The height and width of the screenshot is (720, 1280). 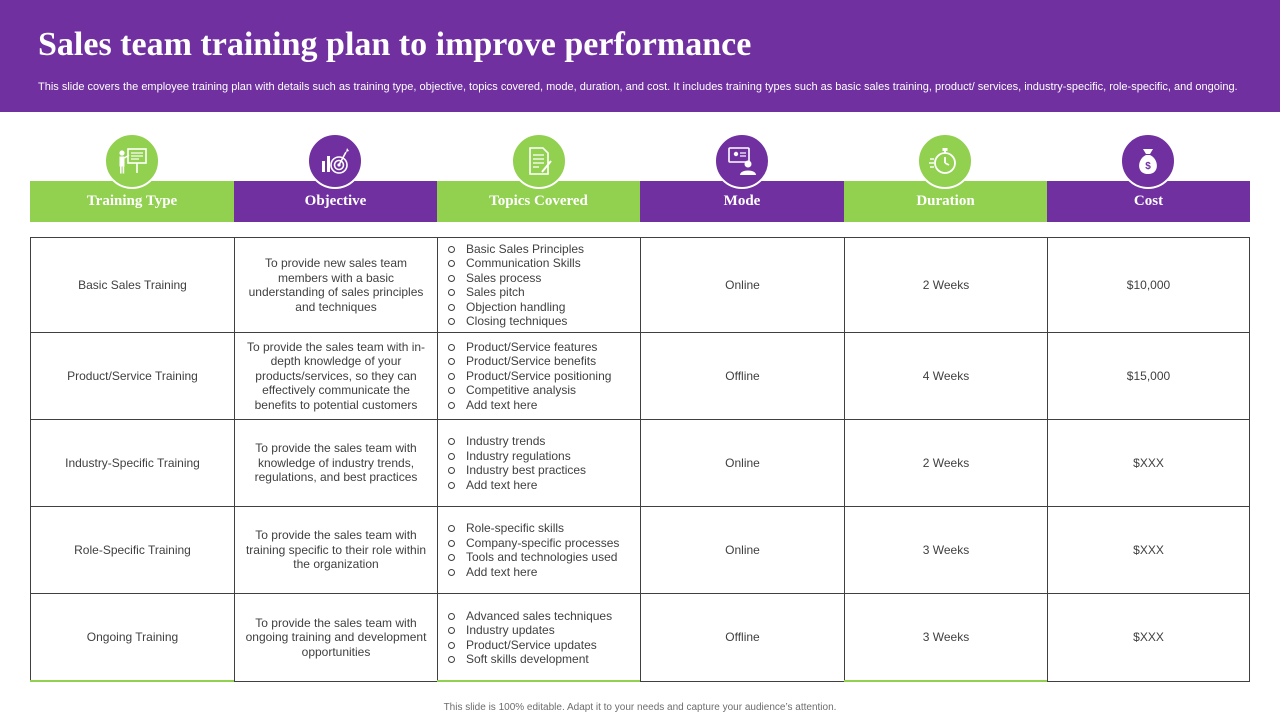 I want to click on topic-item: Closing techniques, so click(x=516, y=321).